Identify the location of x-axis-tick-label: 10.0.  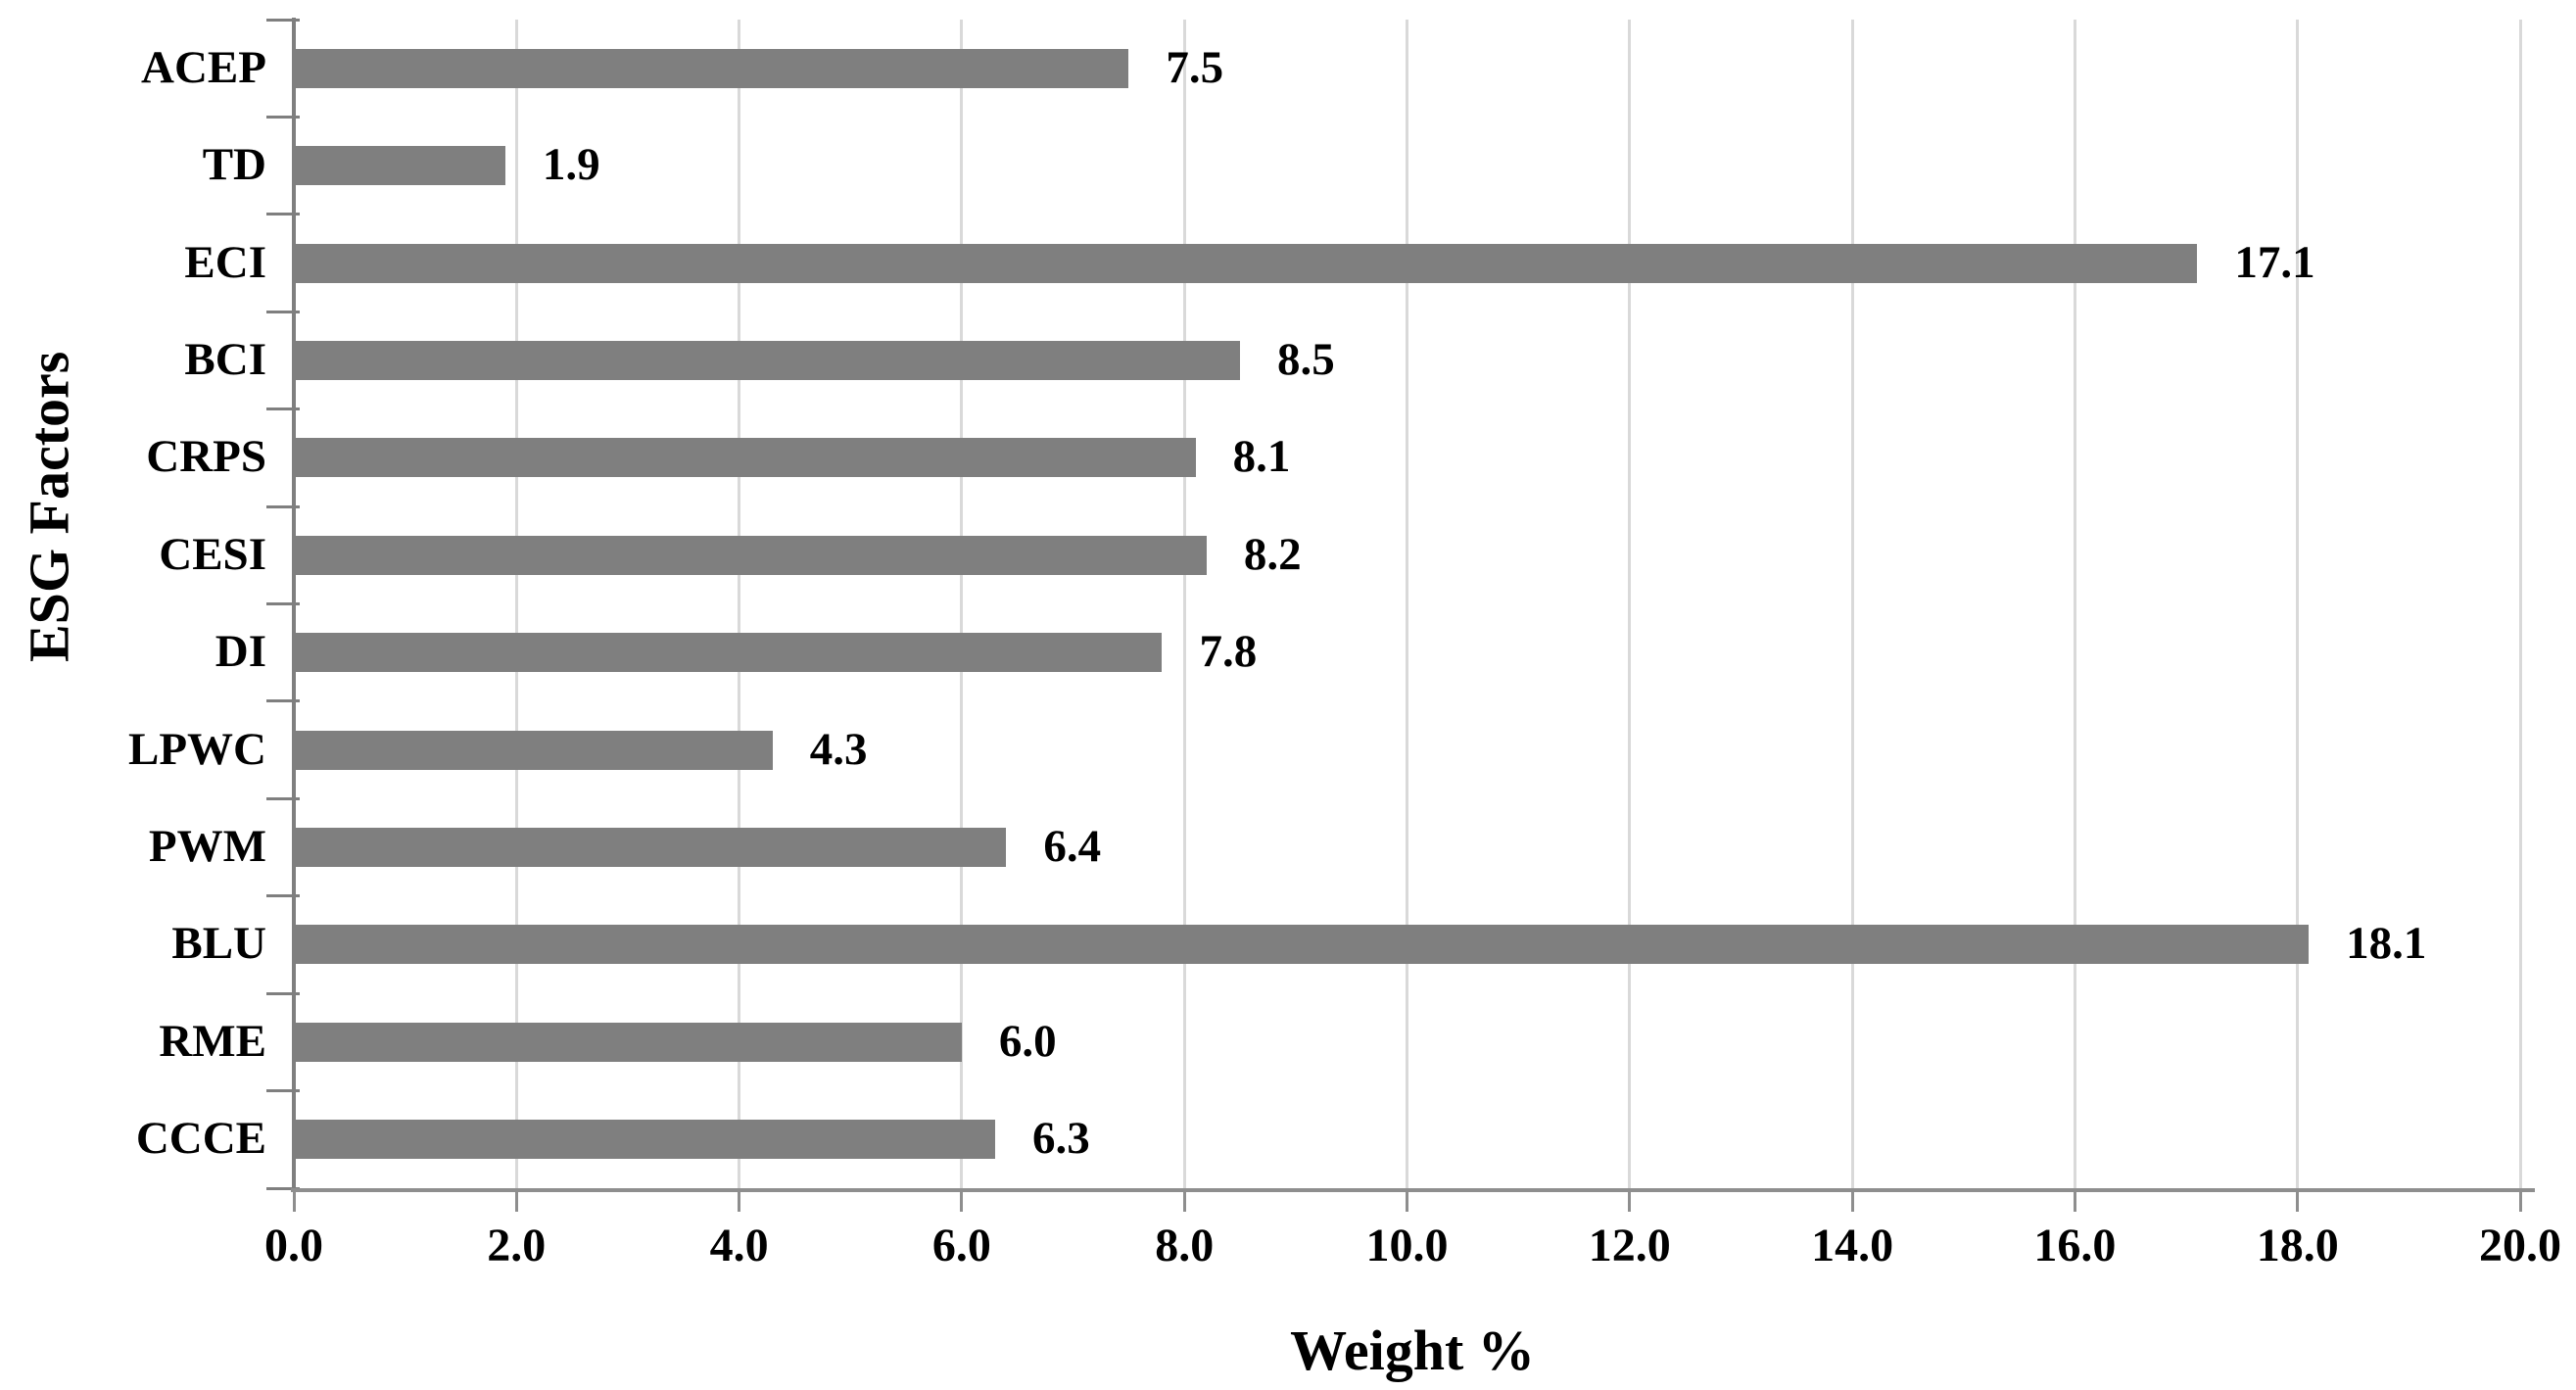
(1407, 1245).